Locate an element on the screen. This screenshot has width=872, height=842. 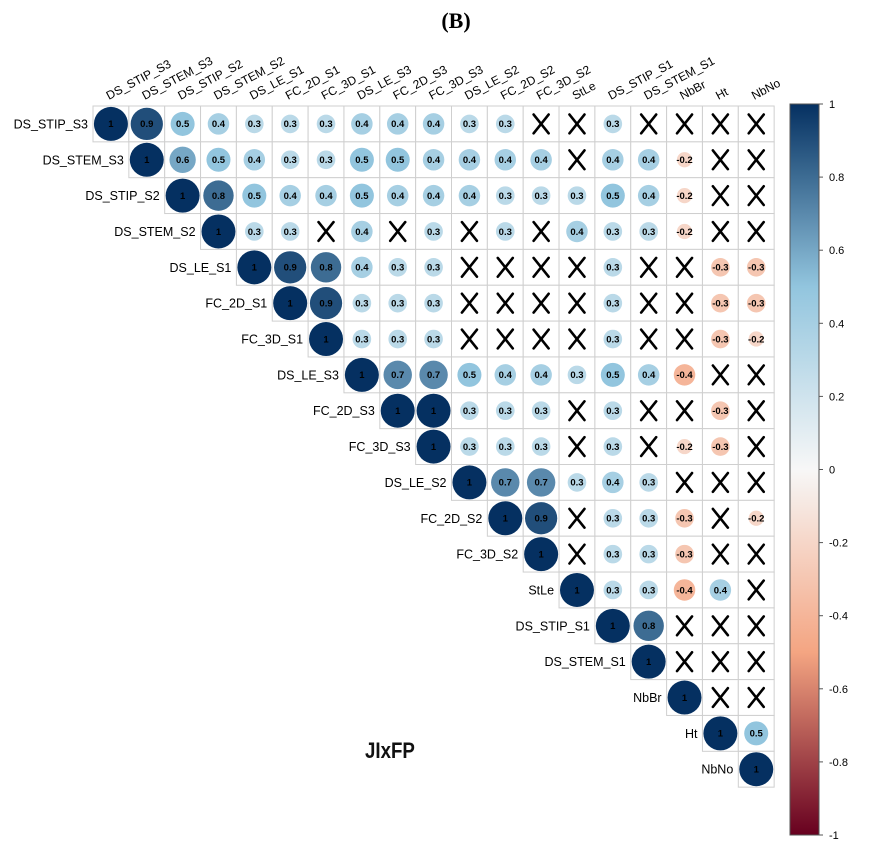
row-label: FC_2D_S1 is located at coordinates (236, 304).